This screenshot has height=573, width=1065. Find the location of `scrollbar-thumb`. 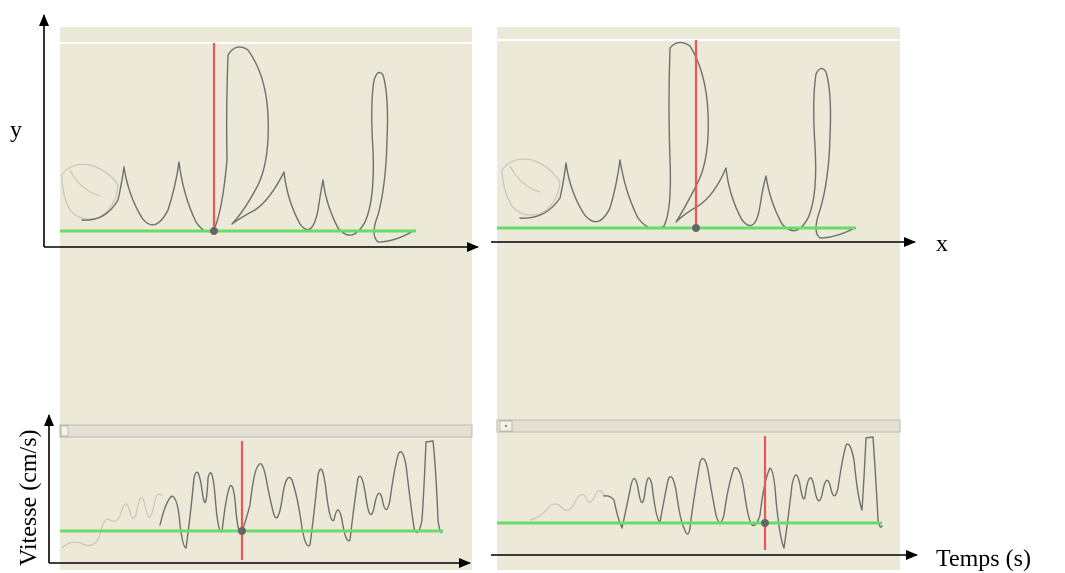

scrollbar-thumb is located at coordinates (64, 431).